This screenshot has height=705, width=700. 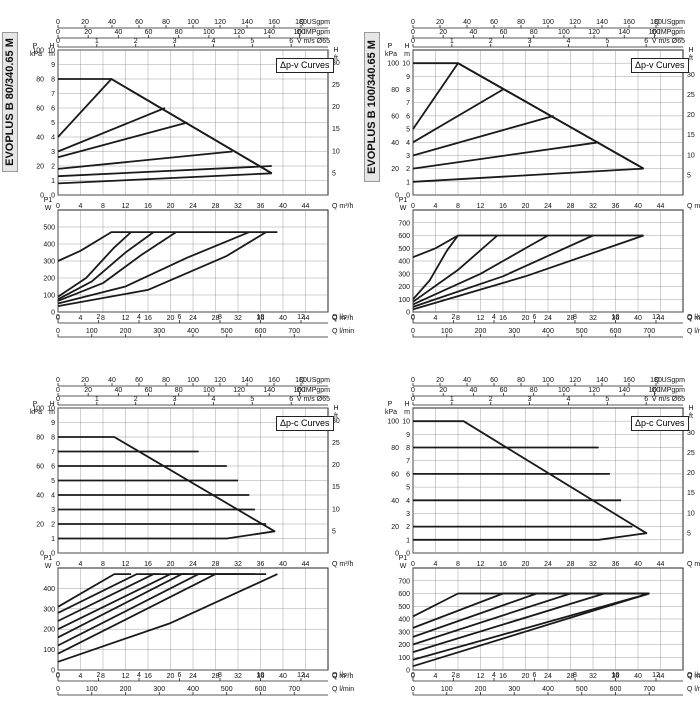 I want to click on ls-tick-label: 6, so click(x=180, y=317).